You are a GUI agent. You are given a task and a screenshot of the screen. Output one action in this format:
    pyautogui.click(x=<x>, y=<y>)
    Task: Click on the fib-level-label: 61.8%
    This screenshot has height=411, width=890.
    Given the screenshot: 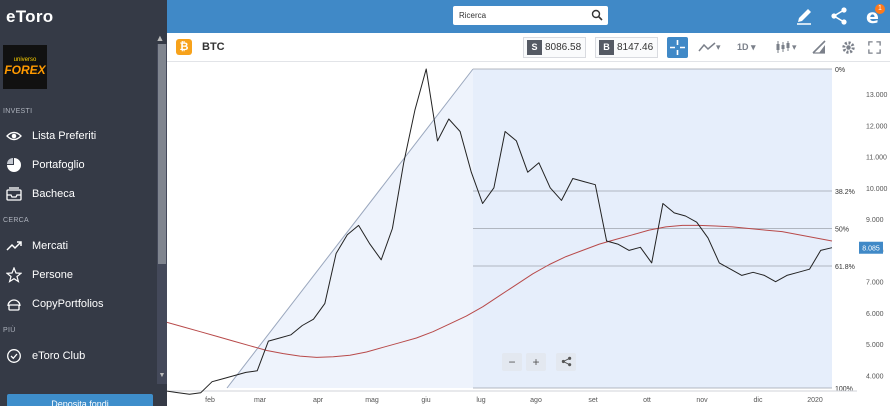 What is the action you would take?
    pyautogui.click(x=845, y=267)
    